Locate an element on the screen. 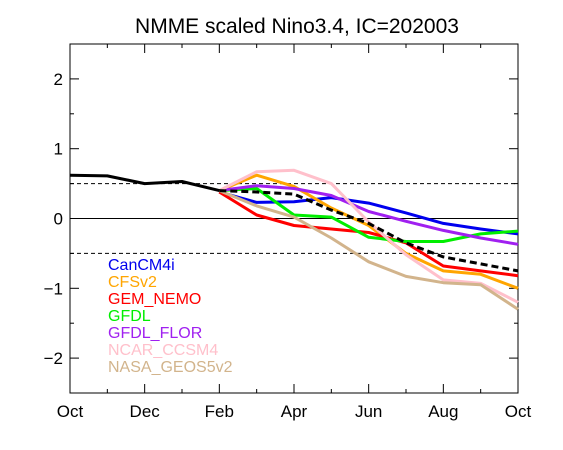  x-tick-label: Aug is located at coordinates (443, 411).